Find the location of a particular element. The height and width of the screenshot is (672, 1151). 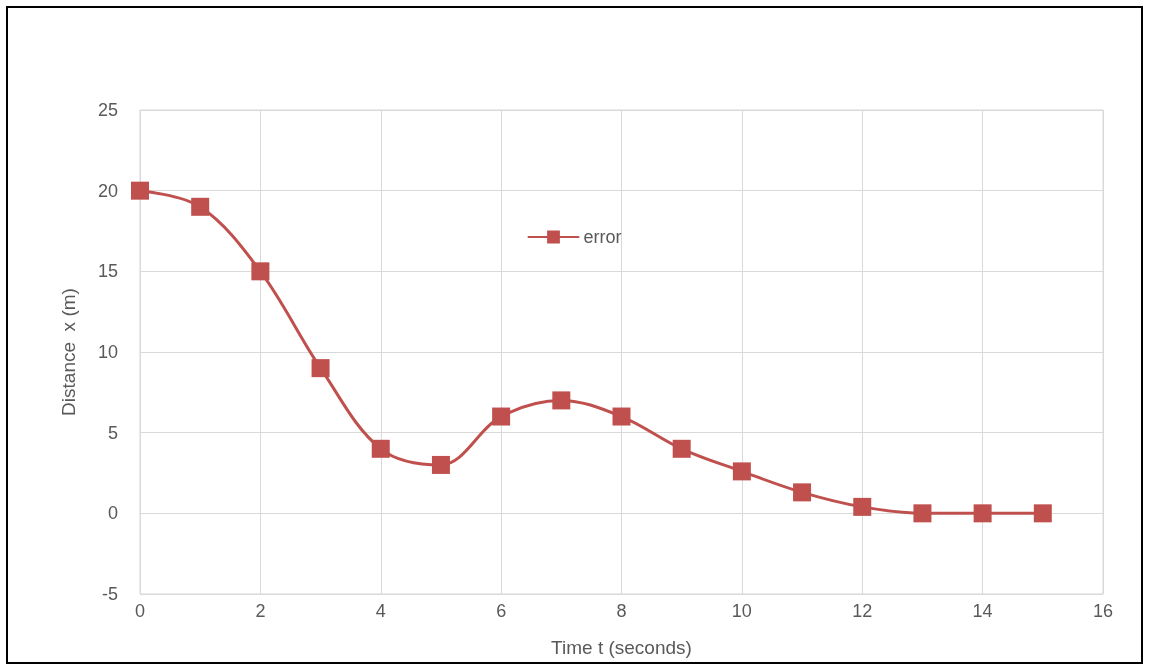

legend-label: error is located at coordinates (602, 237).